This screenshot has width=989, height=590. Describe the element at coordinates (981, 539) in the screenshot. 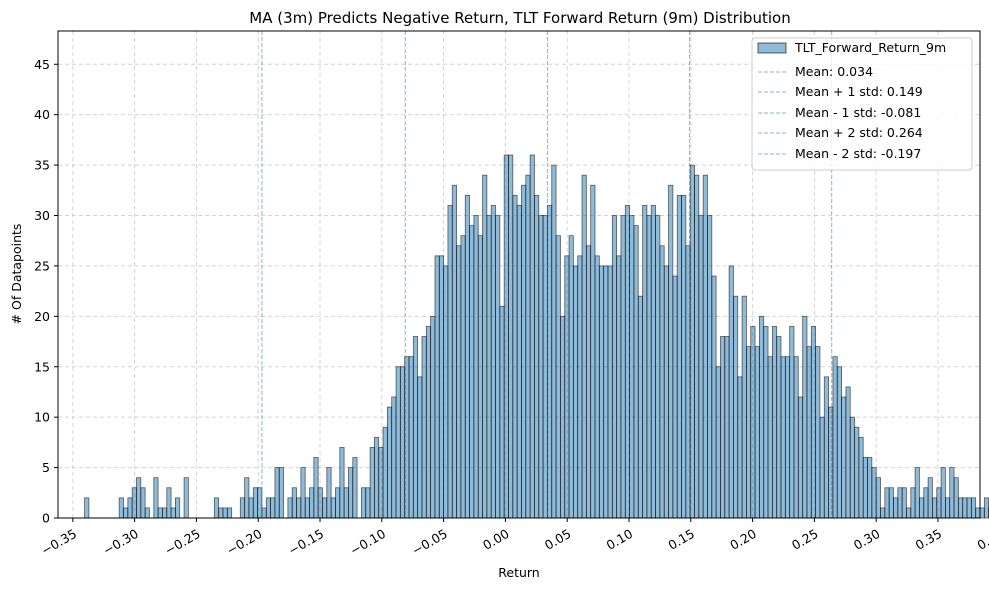

I see `x-tick-label: 0.40` at that location.